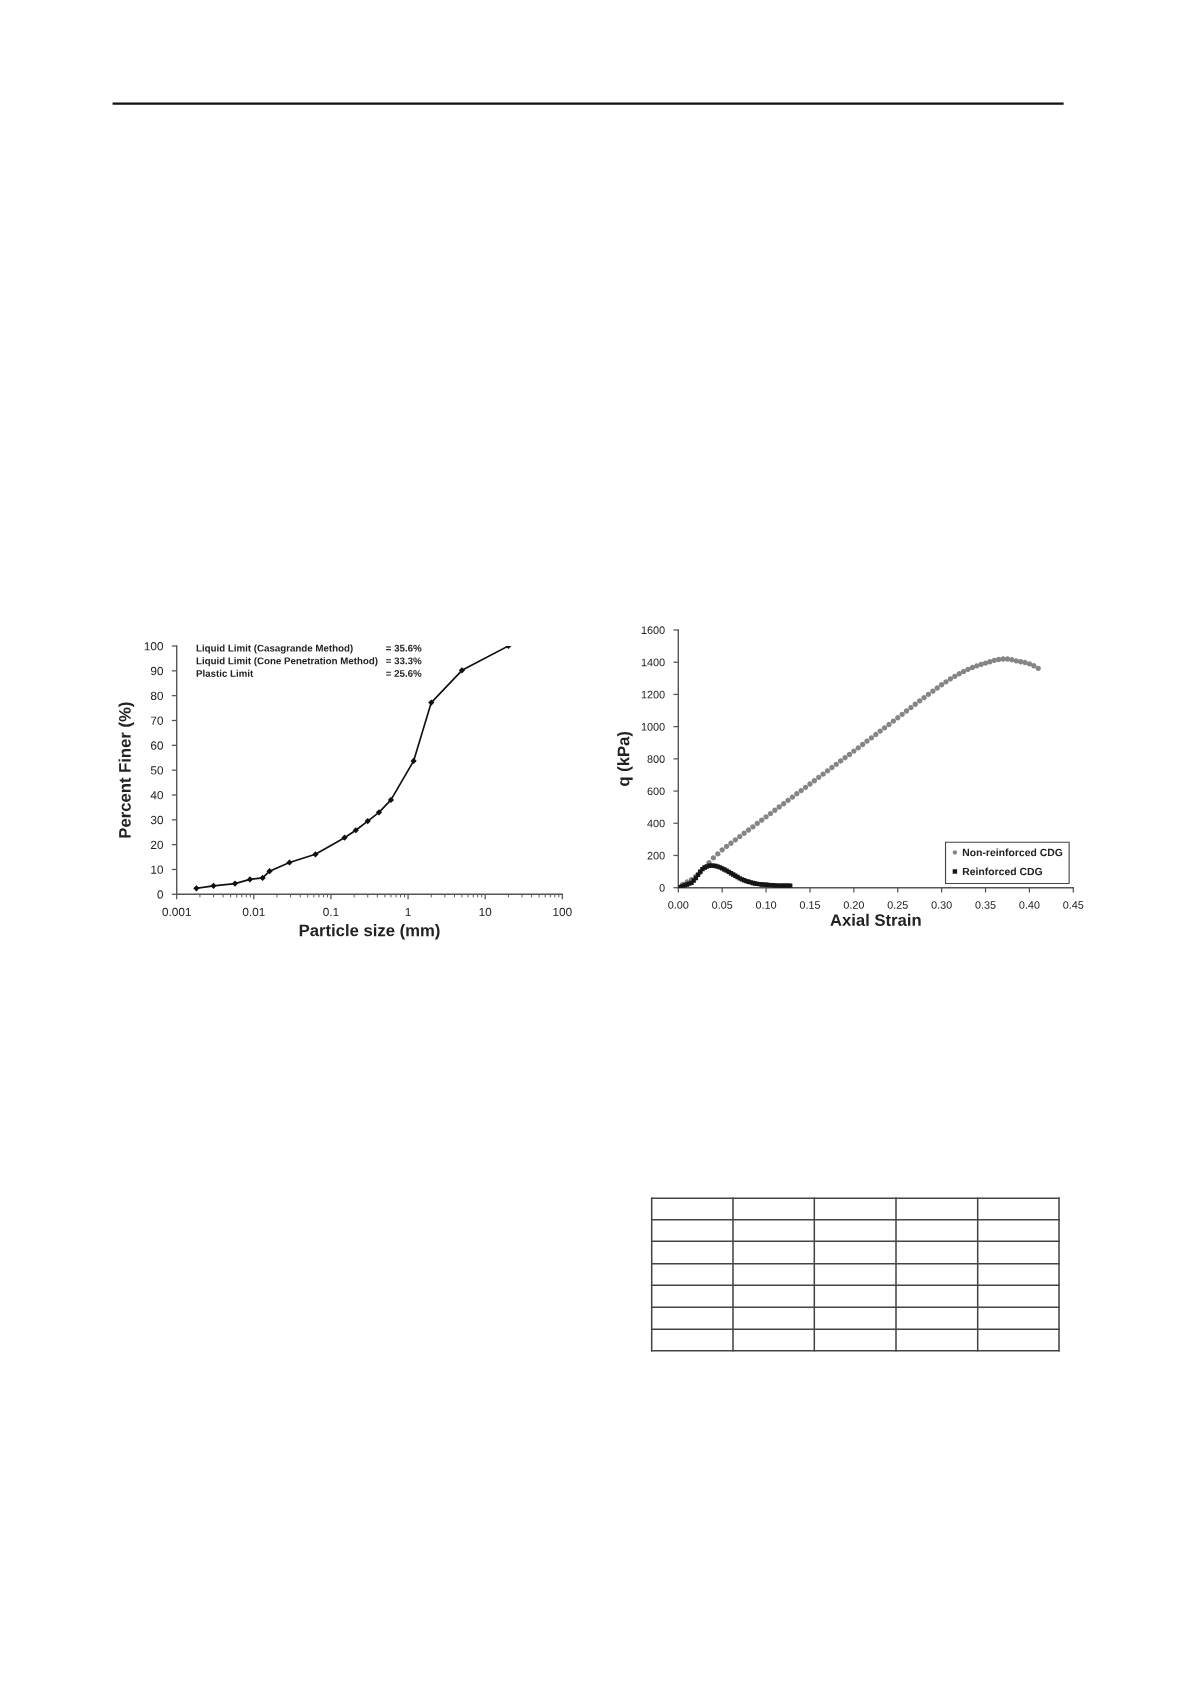 The height and width of the screenshot is (1692, 1196). What do you see at coordinates (154, 646) in the screenshot?
I see `y-tick-label: 100` at bounding box center [154, 646].